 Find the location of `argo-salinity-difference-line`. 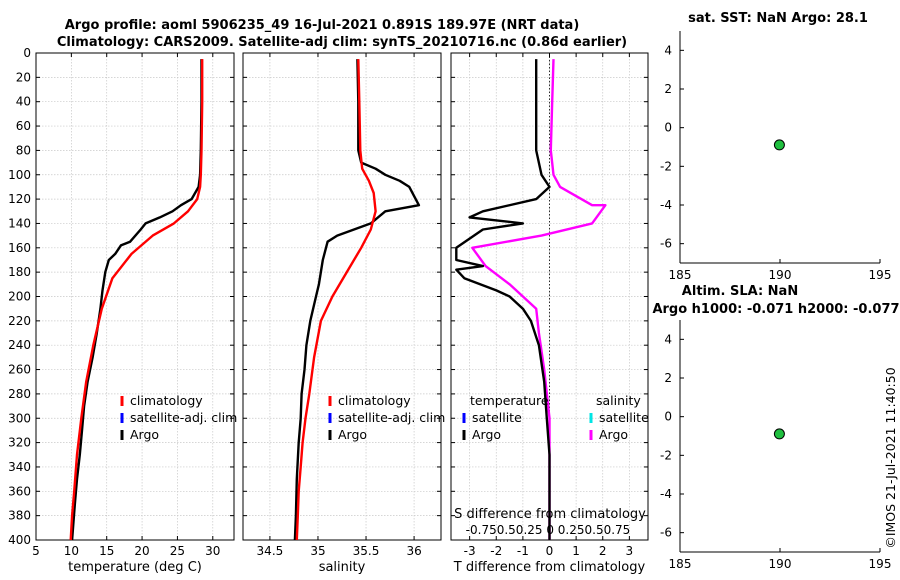

argo-salinity-difference-line is located at coordinates (539, 299).